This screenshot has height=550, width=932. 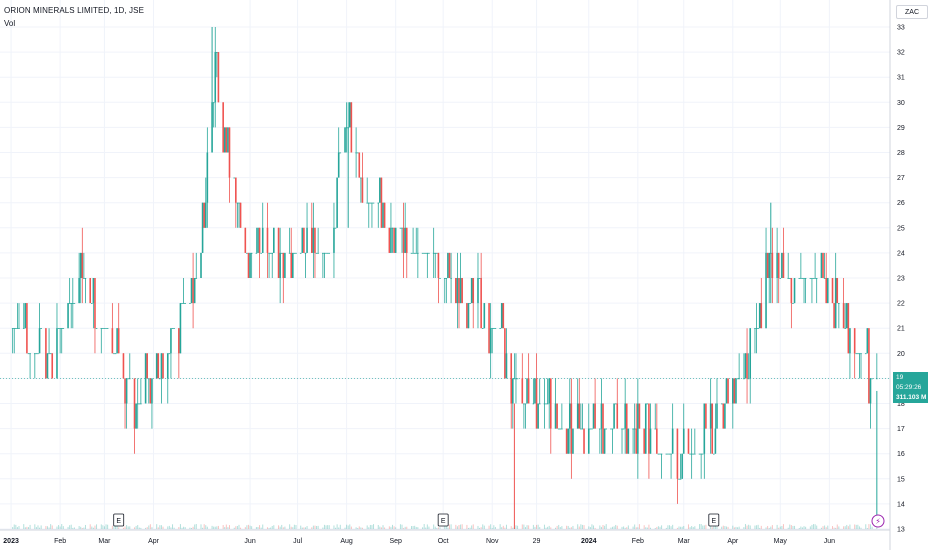 What do you see at coordinates (10, 23) in the screenshot?
I see `volume-legend-label: Vol` at bounding box center [10, 23].